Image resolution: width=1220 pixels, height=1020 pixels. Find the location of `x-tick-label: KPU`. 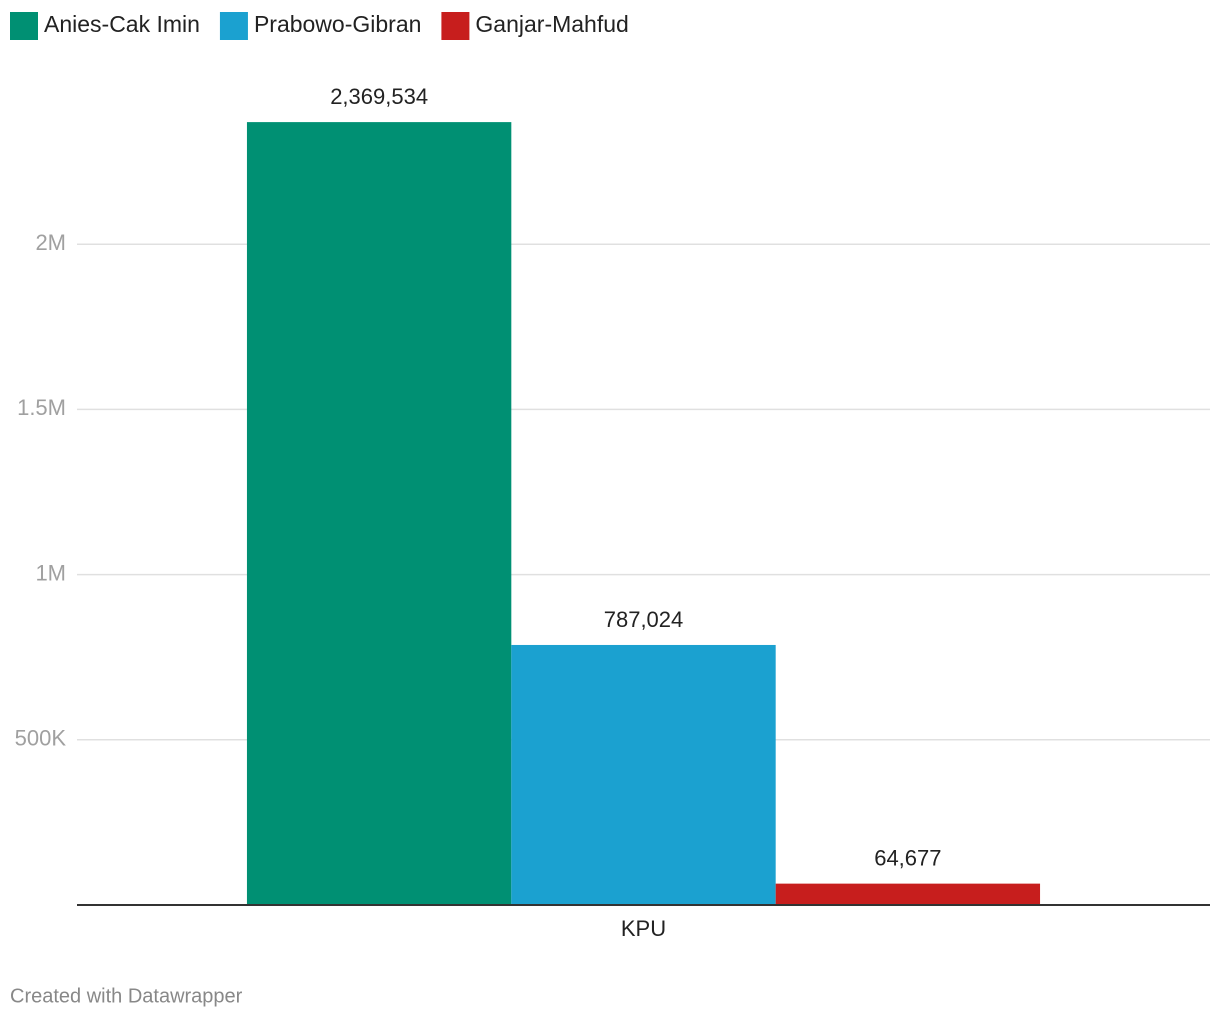

x-tick-label: KPU is located at coordinates (643, 928).